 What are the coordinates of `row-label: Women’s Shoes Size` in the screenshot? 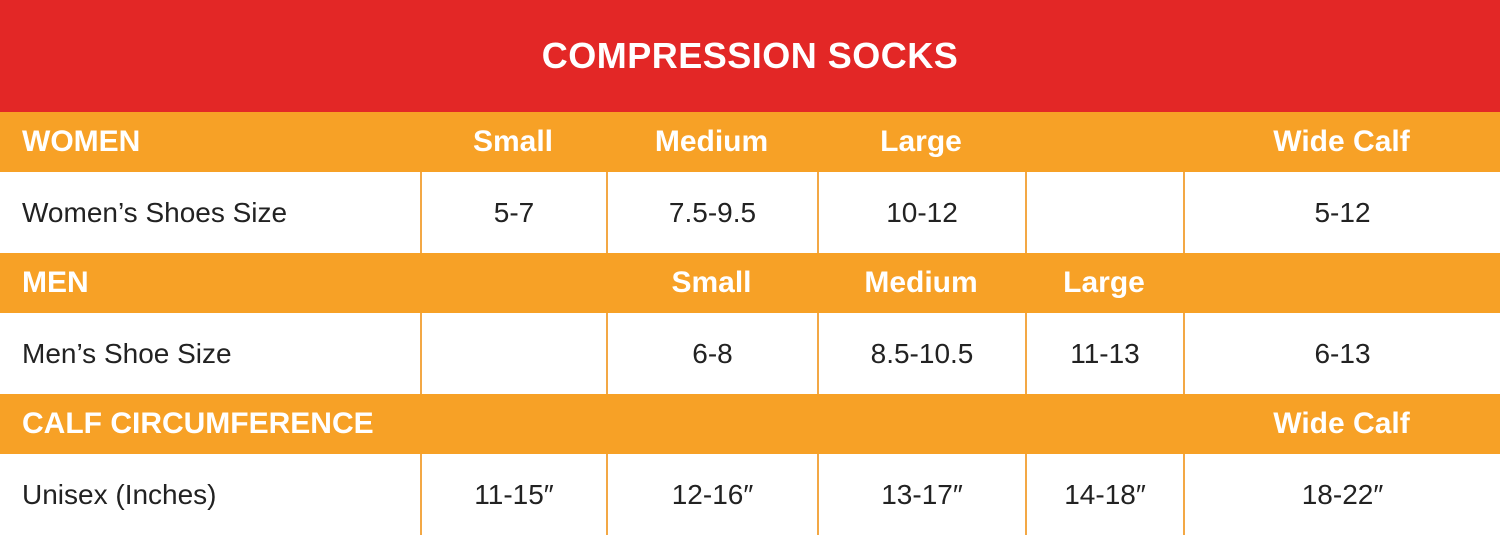 It's located at (155, 212).